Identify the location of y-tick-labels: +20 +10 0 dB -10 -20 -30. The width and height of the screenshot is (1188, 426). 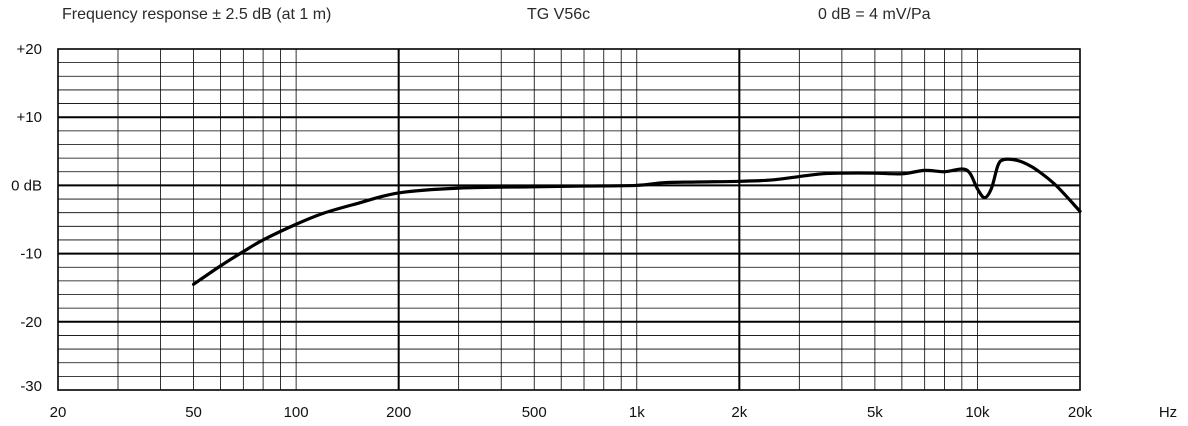
(26, 218).